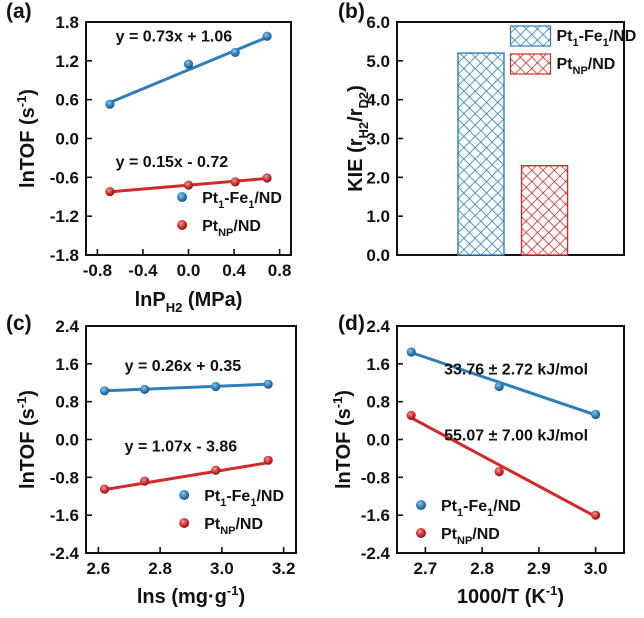  Describe the element at coordinates (189, 270) in the screenshot. I see `x-tick-label: 0.0` at that location.